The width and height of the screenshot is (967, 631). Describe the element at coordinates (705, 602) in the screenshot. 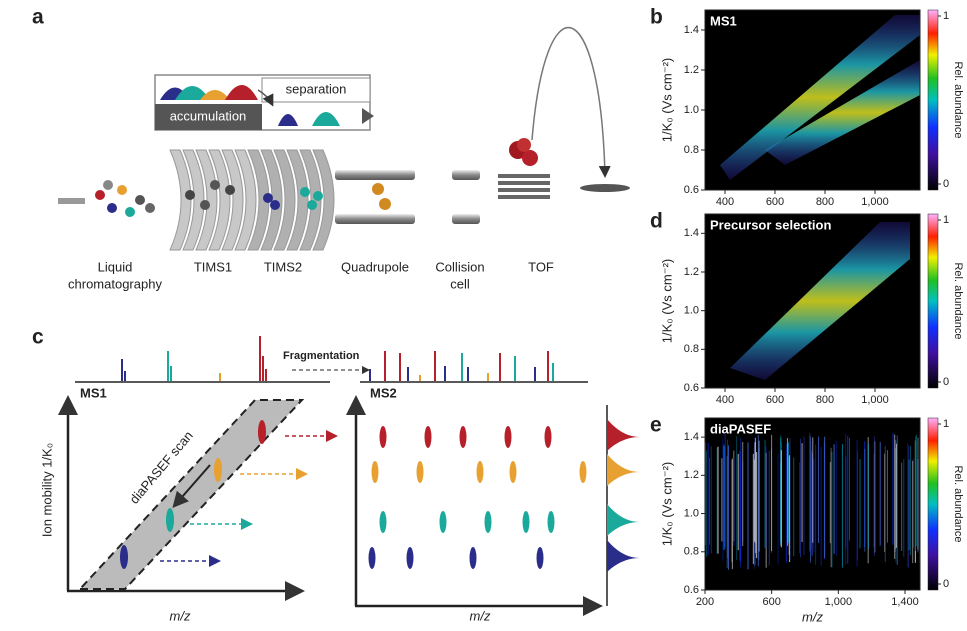

I see `x-tick-label: 200` at that location.